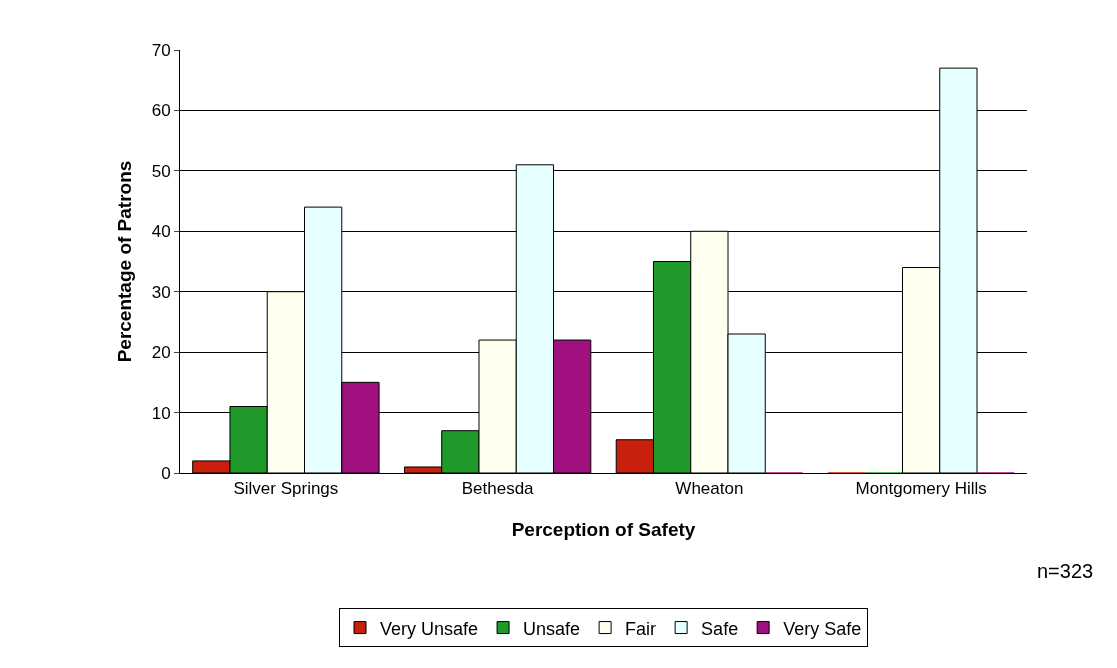  Describe the element at coordinates (161, 413) in the screenshot. I see `y-tick-label: 10` at that location.